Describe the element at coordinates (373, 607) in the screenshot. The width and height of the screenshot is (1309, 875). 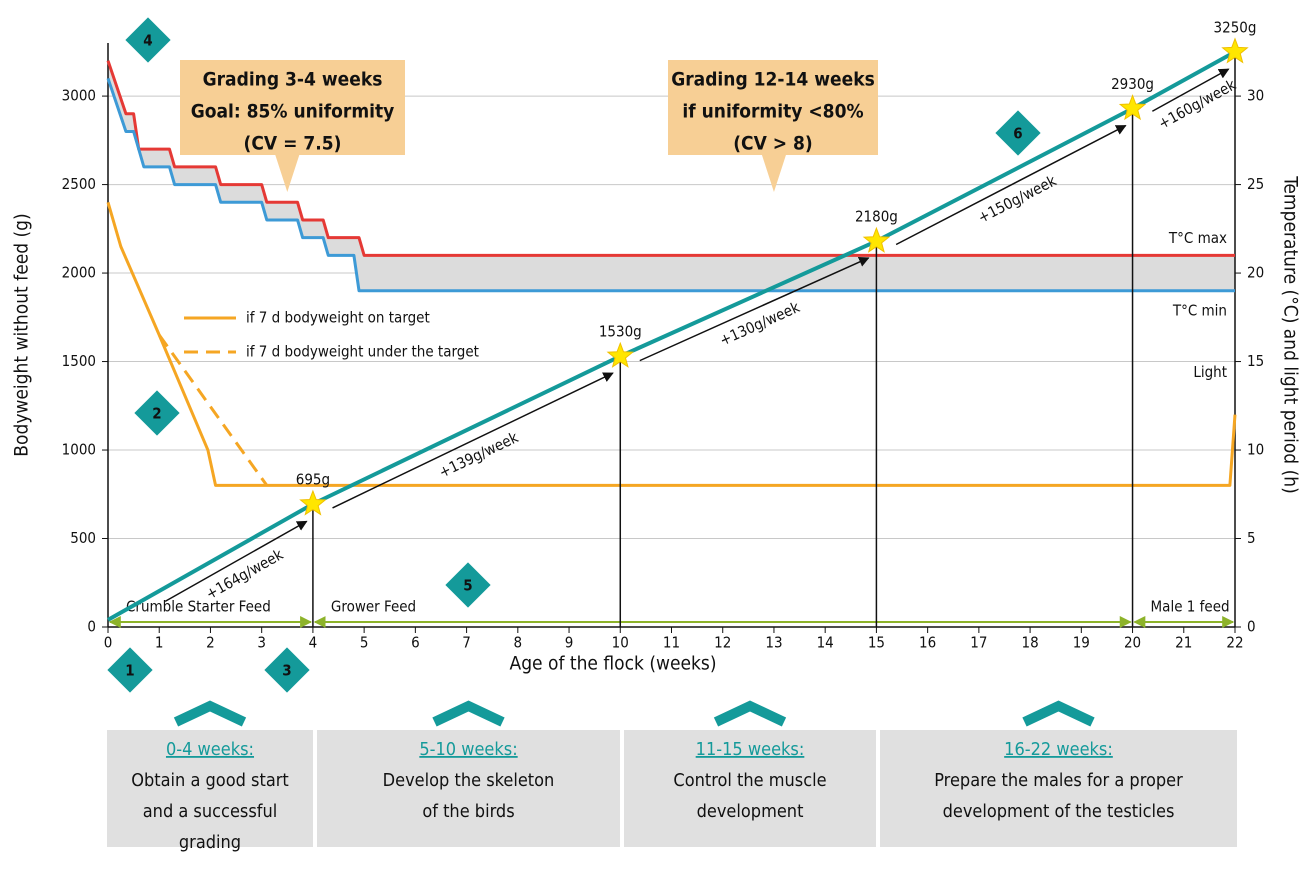
I see `feed-label: Grower Feed` at that location.